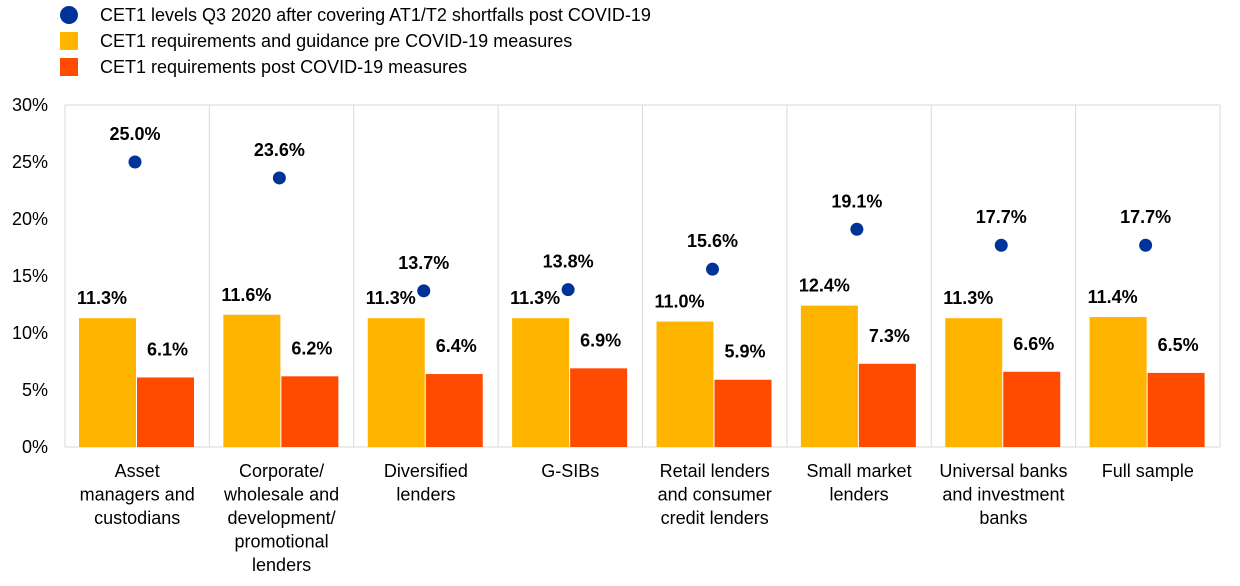  I want to click on data-label-cet1-level: 15.6%, so click(712, 241).